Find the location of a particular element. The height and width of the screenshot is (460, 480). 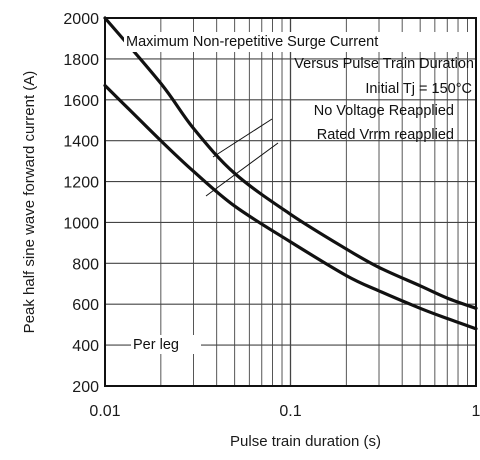

annotation-title-line2: Versus Pulse Train Duration is located at coordinates (384, 64).